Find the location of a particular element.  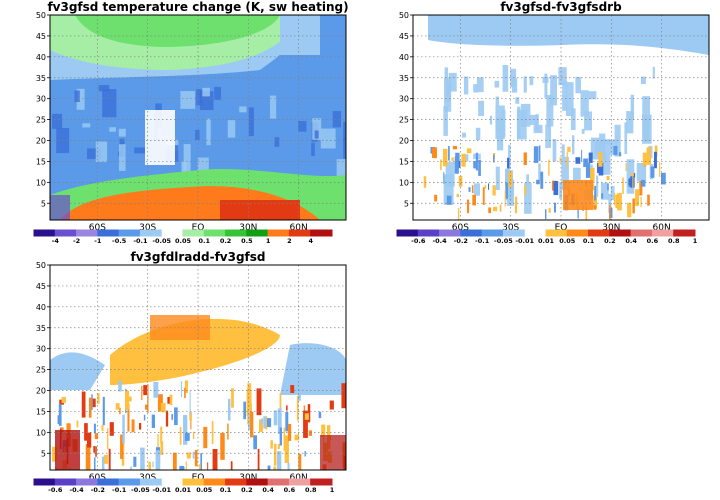

colorbar: -4 -2 -1 -0.5 -0.1 -0.05 0.05 0.1 0.2 0.5 1 2 4 is located at coordinates (183, 237).